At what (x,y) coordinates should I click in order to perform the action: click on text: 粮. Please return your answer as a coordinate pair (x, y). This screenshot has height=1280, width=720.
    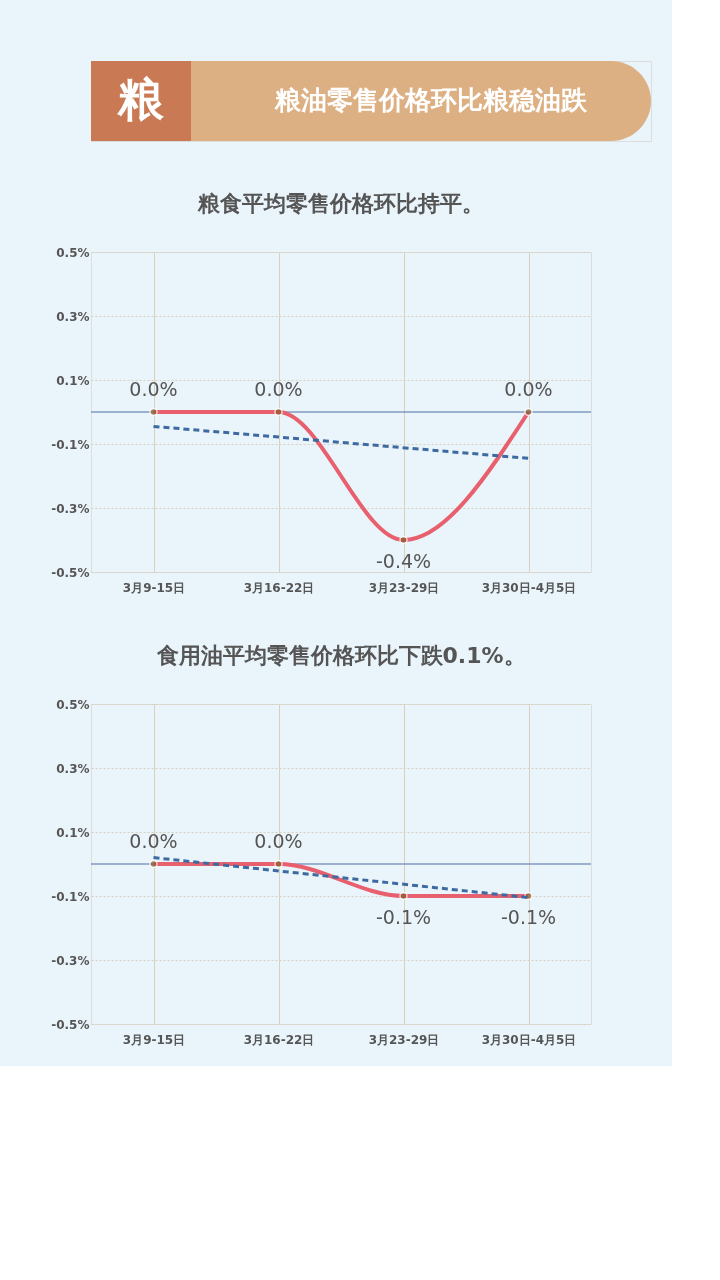
    Looking at the image, I should click on (140, 99).